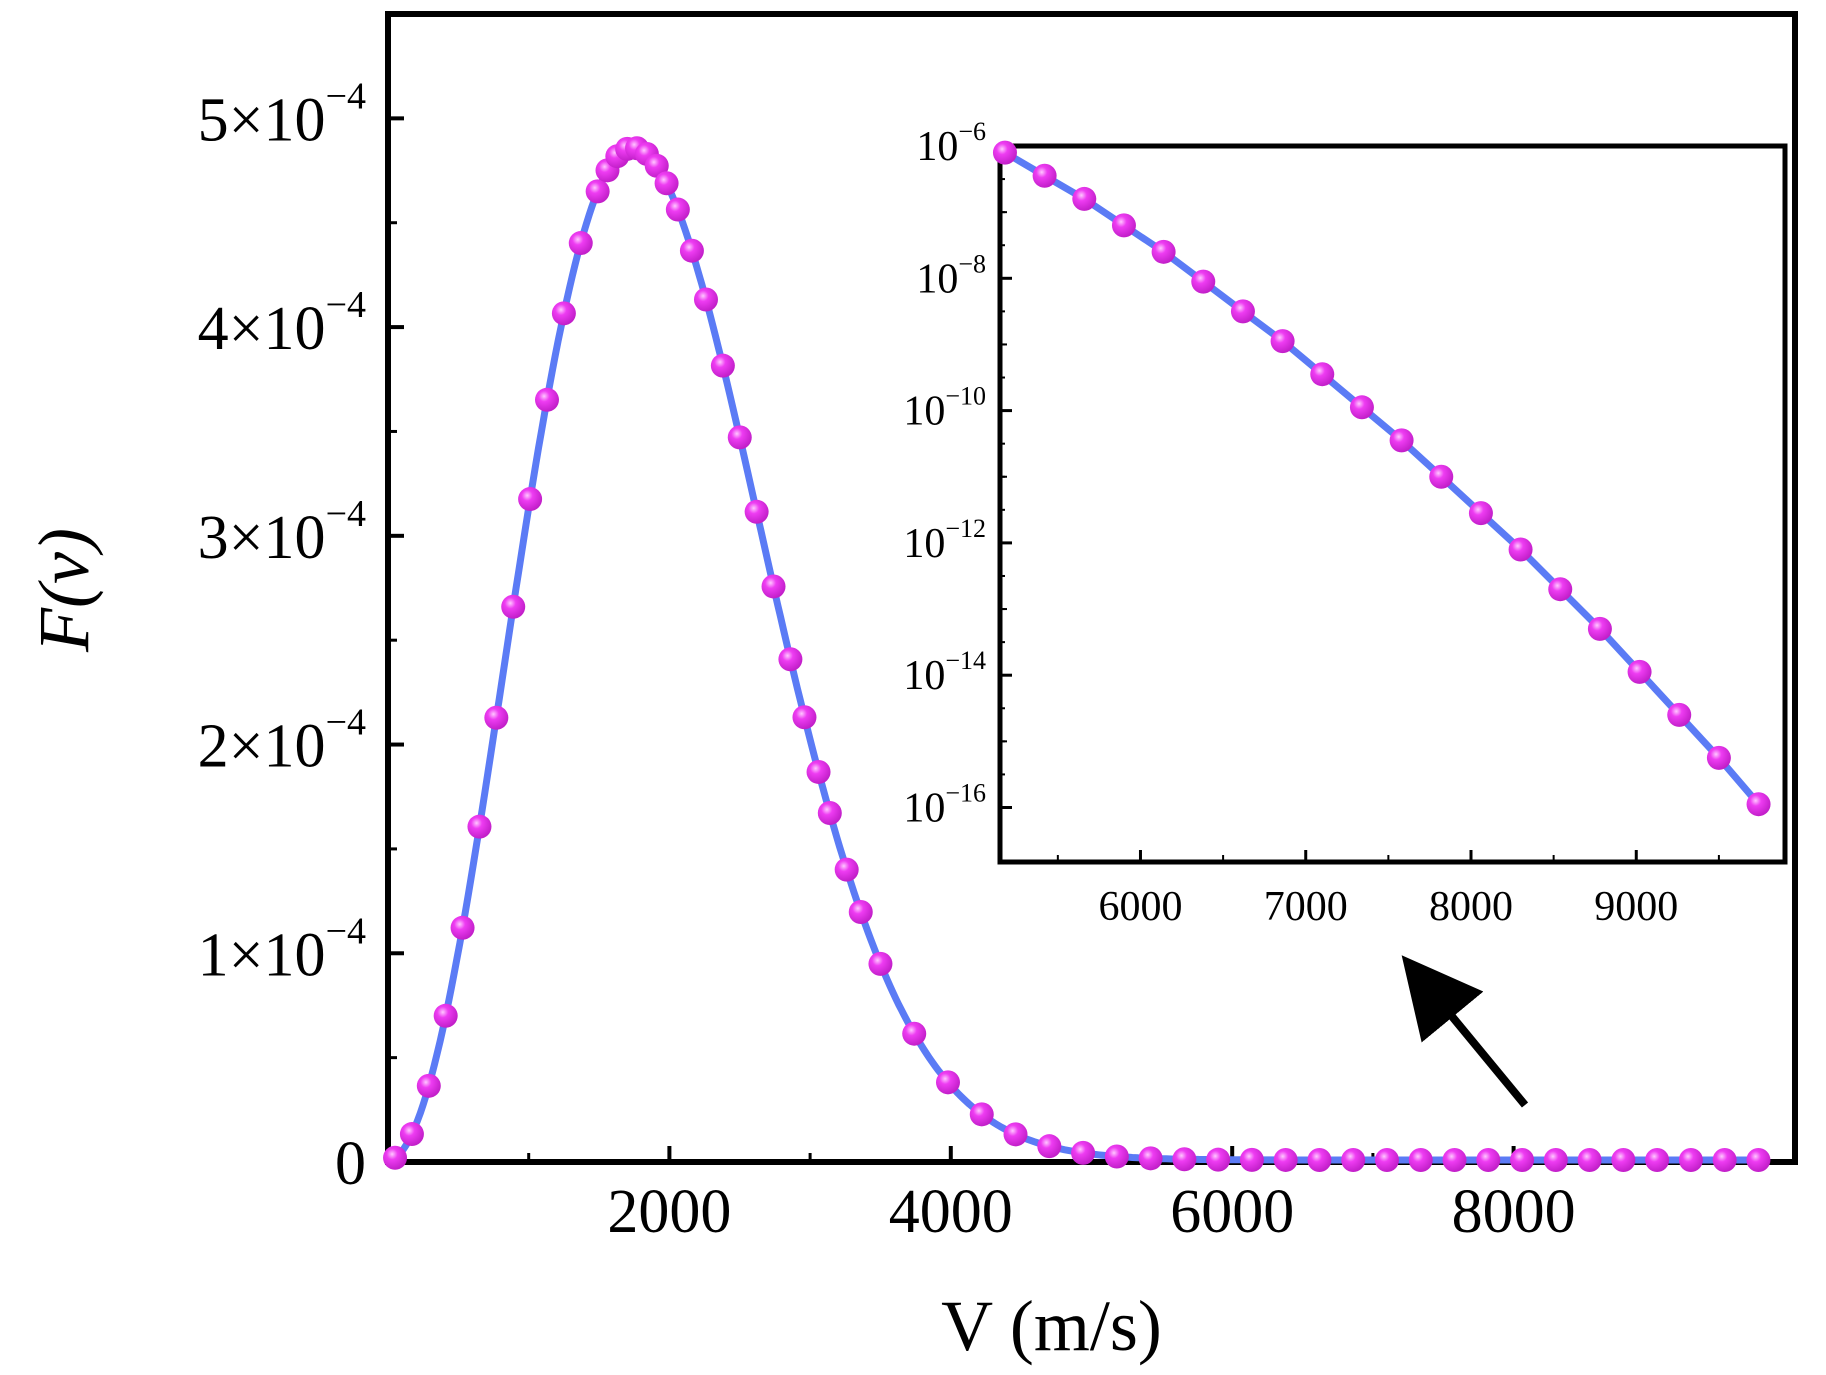 This screenshot has width=1826, height=1375. Describe the element at coordinates (282, 323) in the screenshot. I see `y-tick-label: 4×10⁻⁴` at that location.